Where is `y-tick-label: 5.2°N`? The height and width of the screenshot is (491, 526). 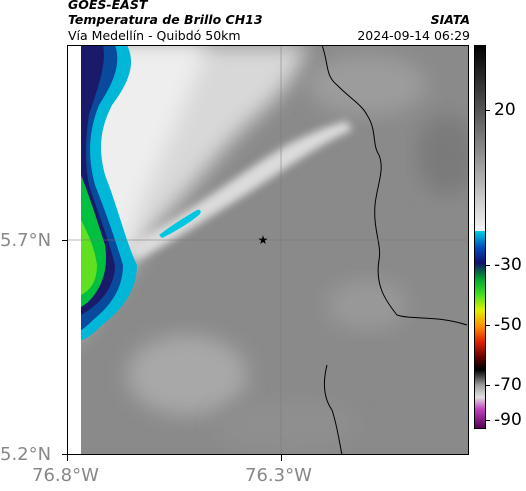
y-tick-label: 5.2°N is located at coordinates (26, 454).